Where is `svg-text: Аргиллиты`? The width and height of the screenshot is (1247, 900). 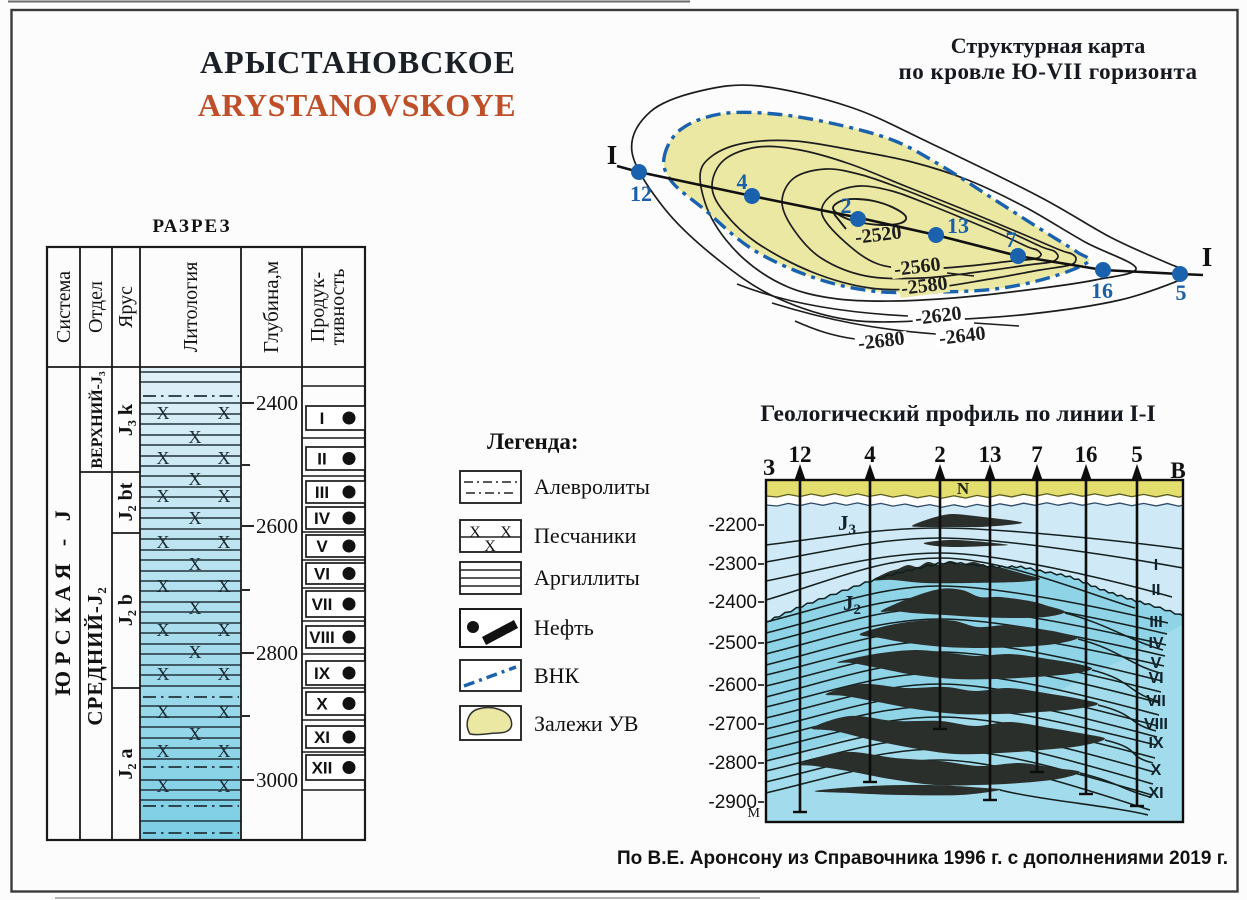 svg-text: Аргиллиты is located at coordinates (587, 577).